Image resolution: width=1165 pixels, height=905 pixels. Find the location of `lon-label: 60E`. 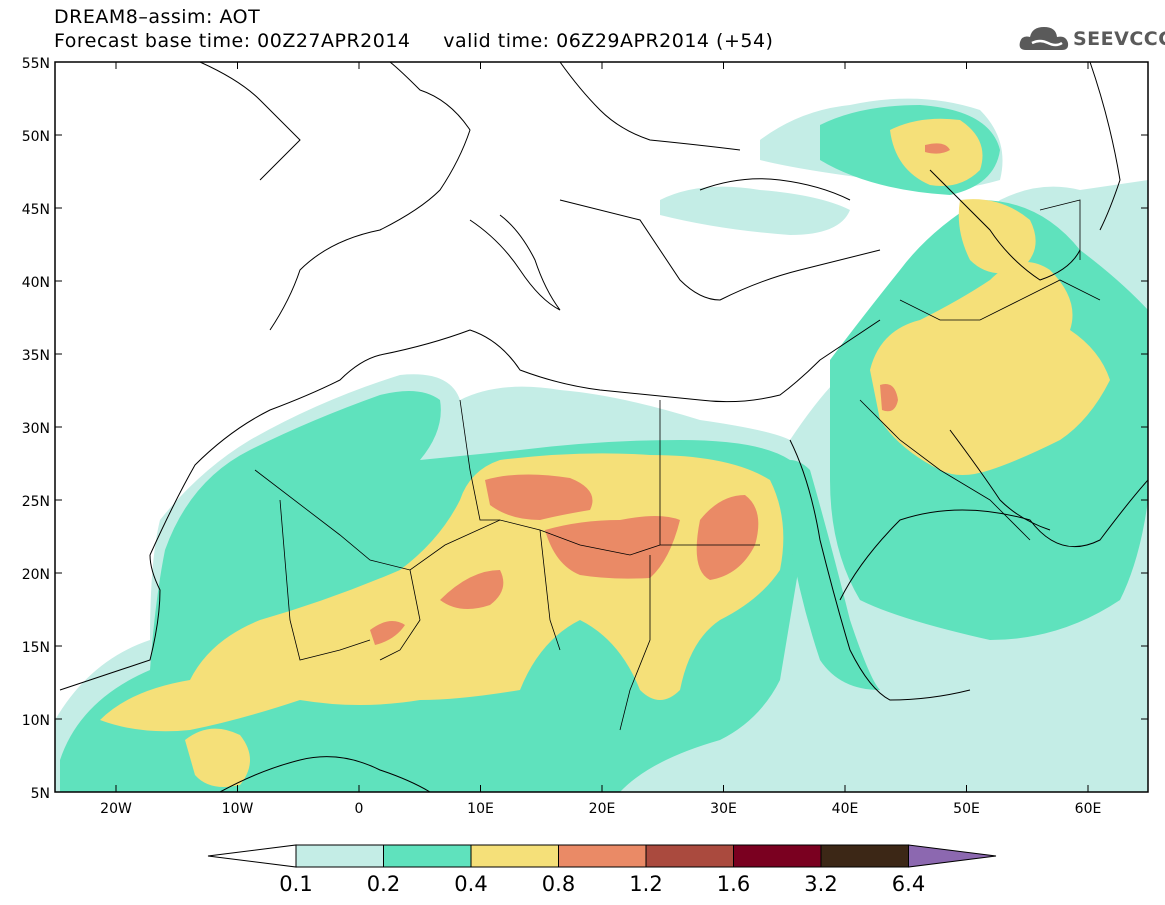

lon-label: 60E is located at coordinates (1088, 809).